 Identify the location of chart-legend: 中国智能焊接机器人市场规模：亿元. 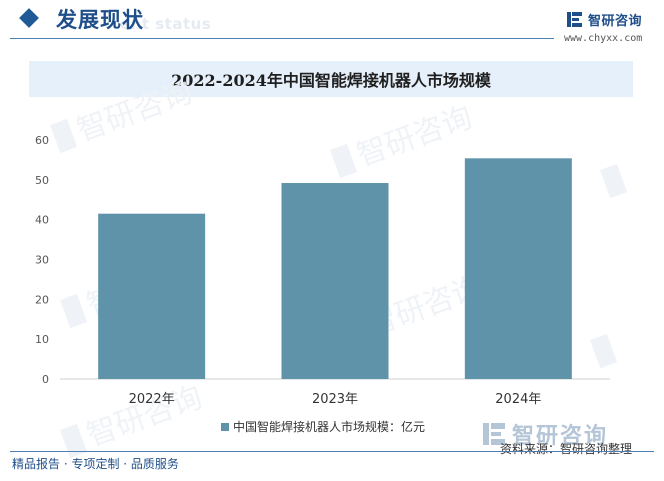
(323, 426).